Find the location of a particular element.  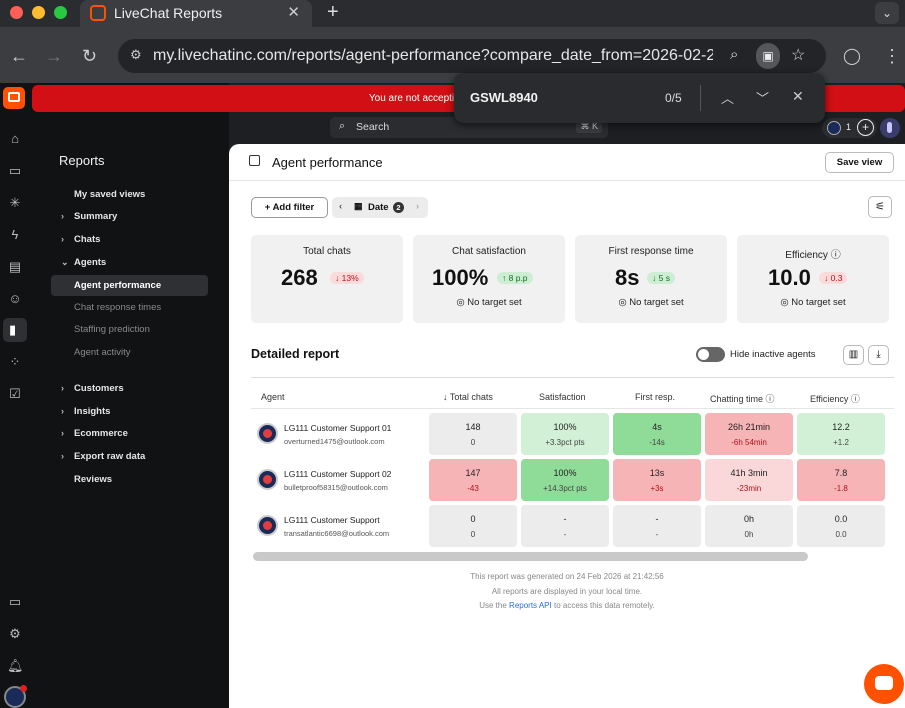

customize-icon: ⚟ is located at coordinates (880, 207).